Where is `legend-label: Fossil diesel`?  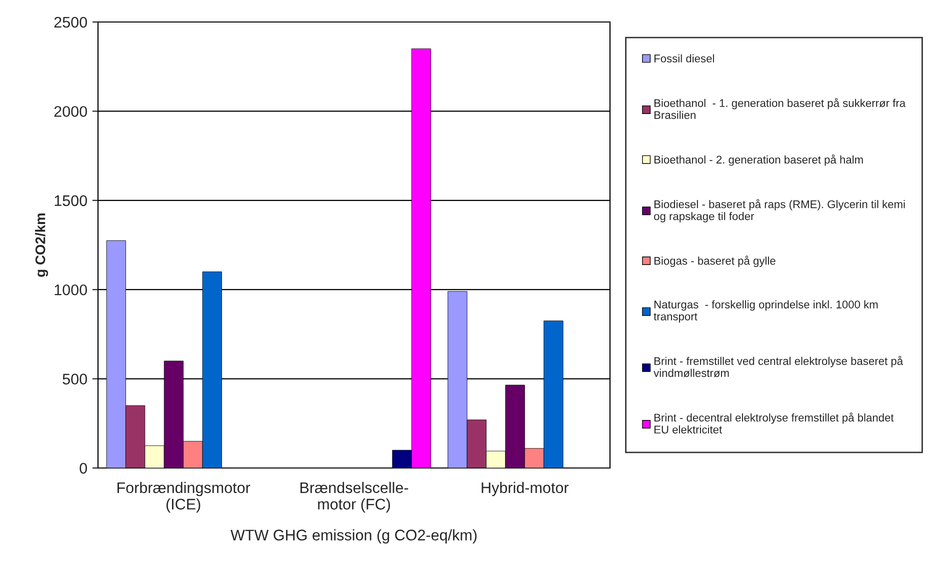 legend-label: Fossil diesel is located at coordinates (684, 58).